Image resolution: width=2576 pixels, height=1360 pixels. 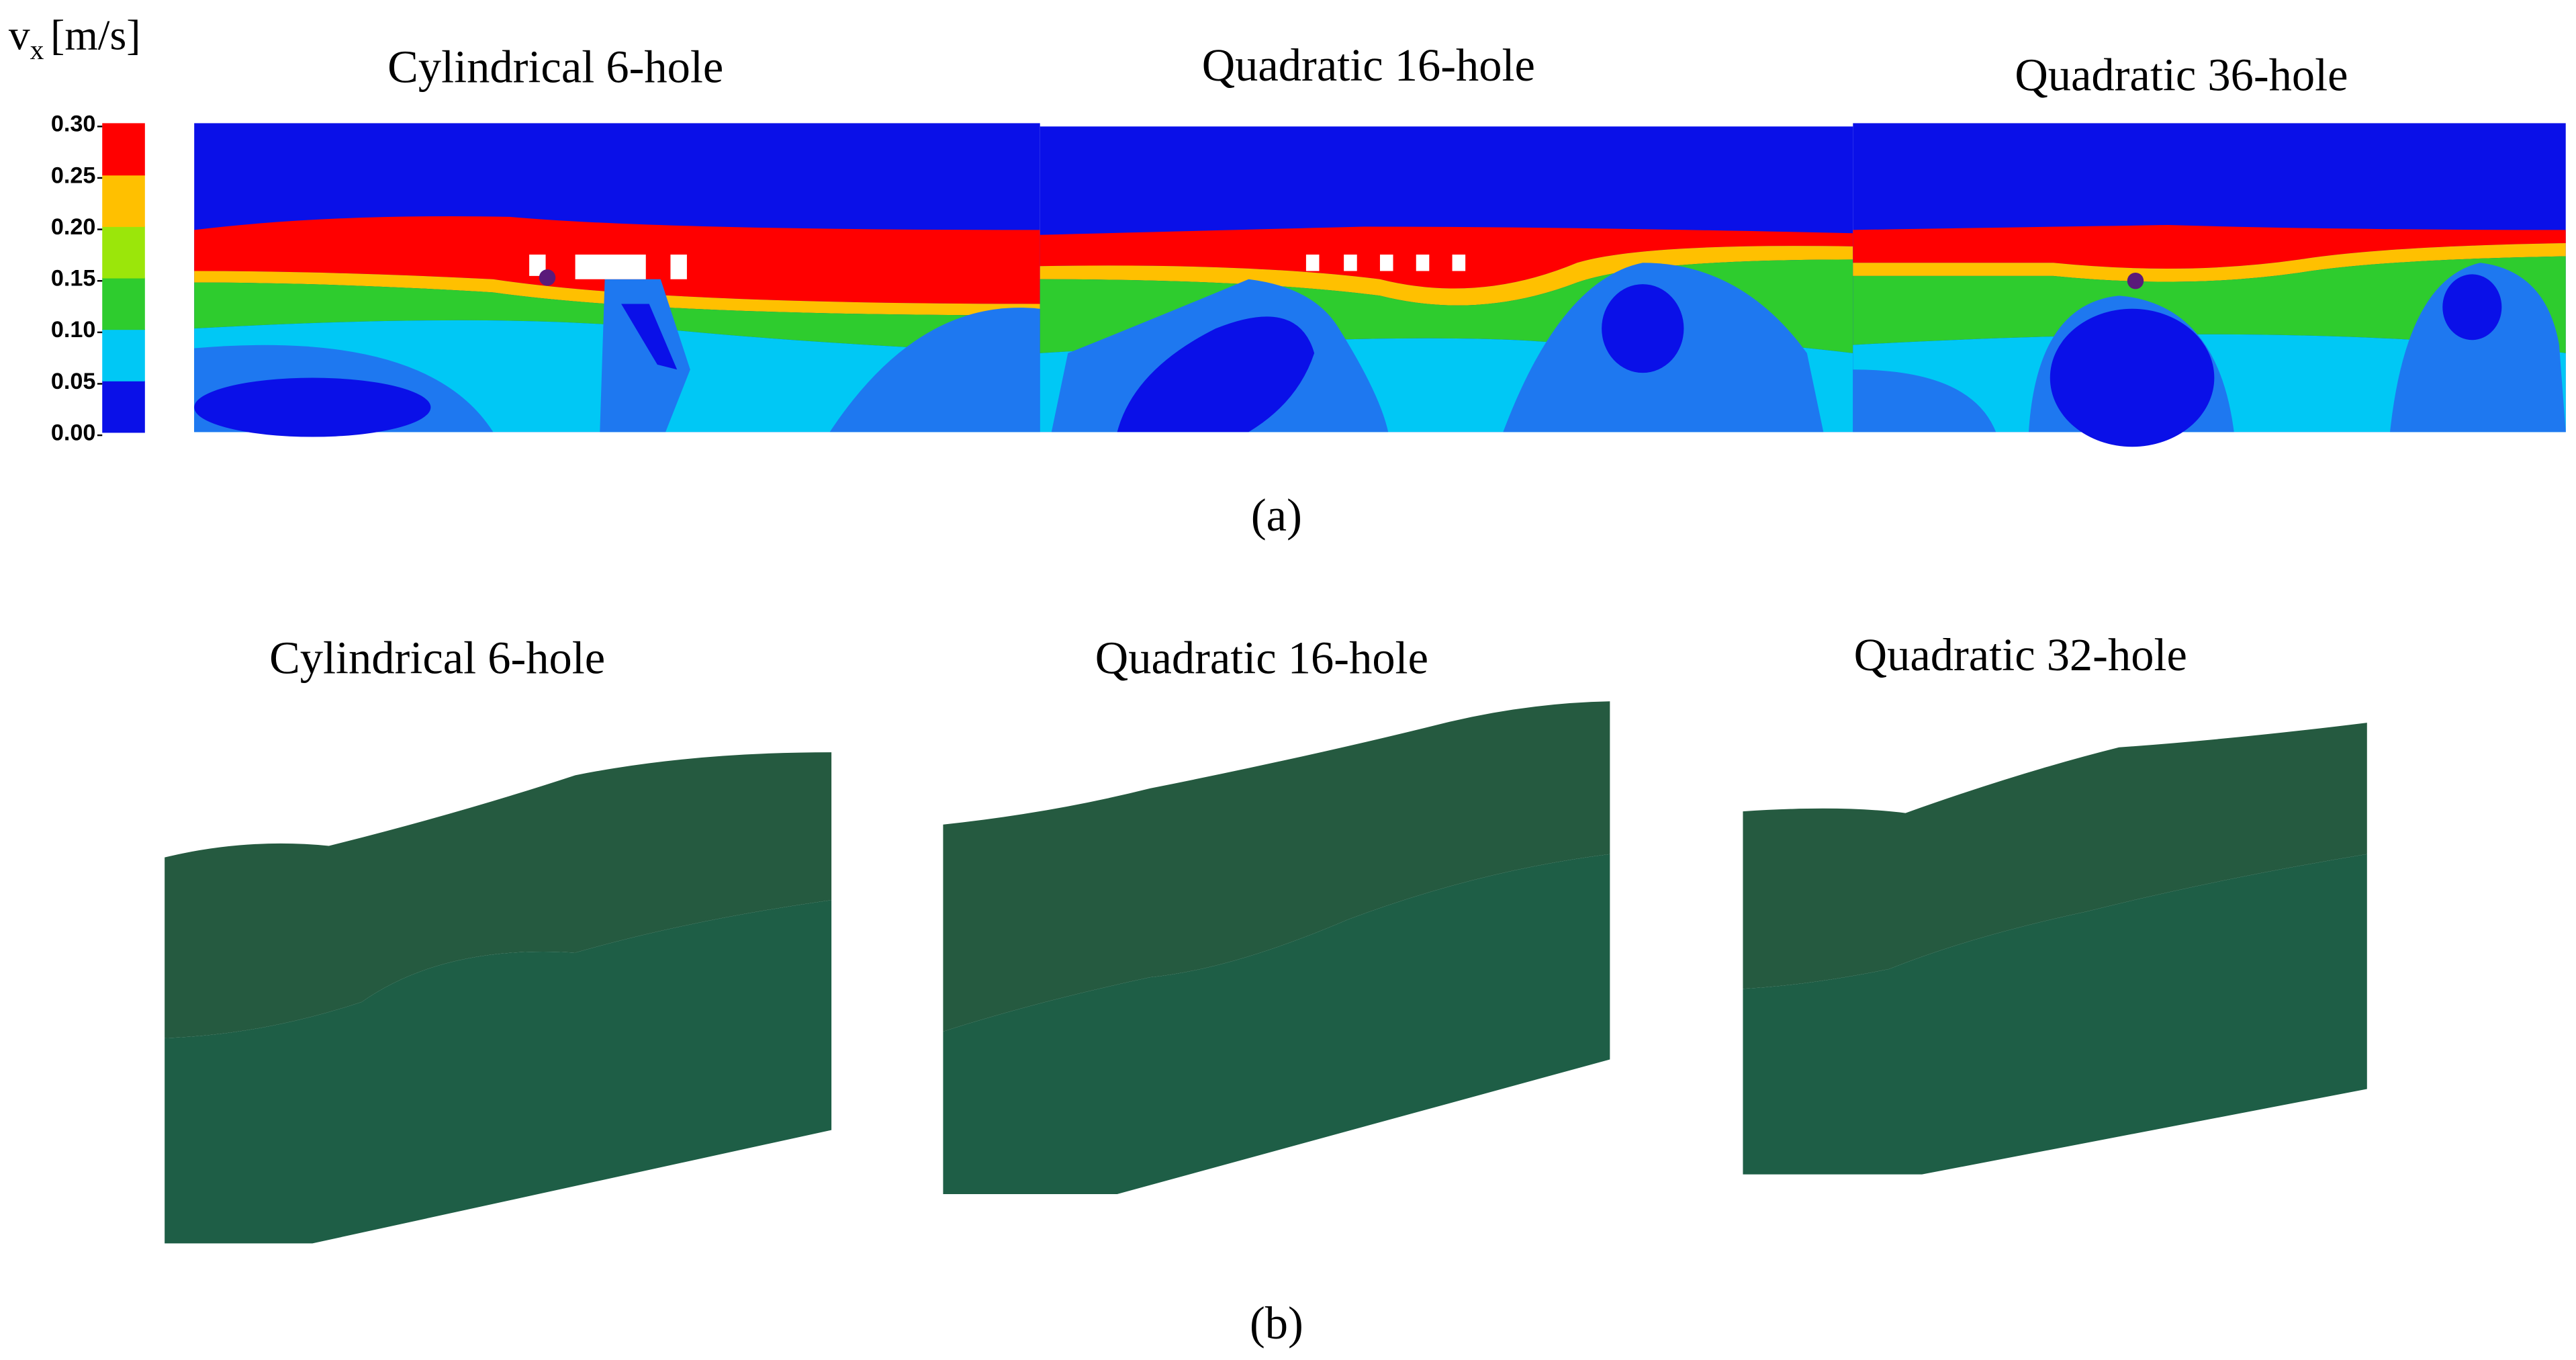 I want to click on colorbar-tick-label: 0.25, so click(x=73, y=176).